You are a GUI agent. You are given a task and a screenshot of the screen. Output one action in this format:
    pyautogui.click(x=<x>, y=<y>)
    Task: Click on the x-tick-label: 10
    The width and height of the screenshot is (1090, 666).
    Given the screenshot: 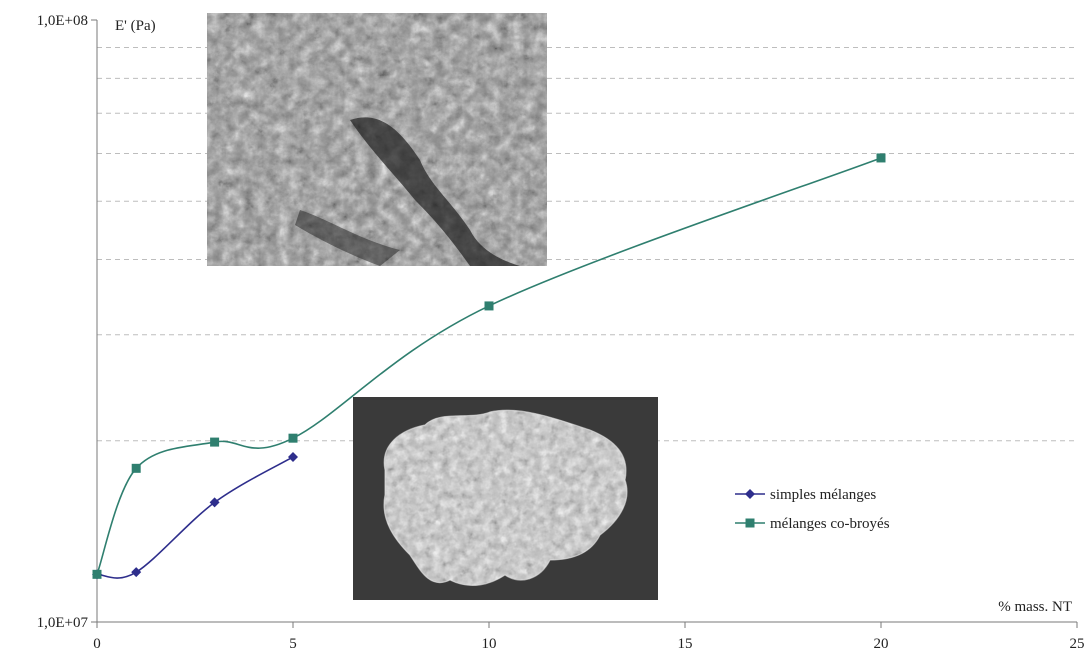 What is the action you would take?
    pyautogui.click(x=489, y=644)
    